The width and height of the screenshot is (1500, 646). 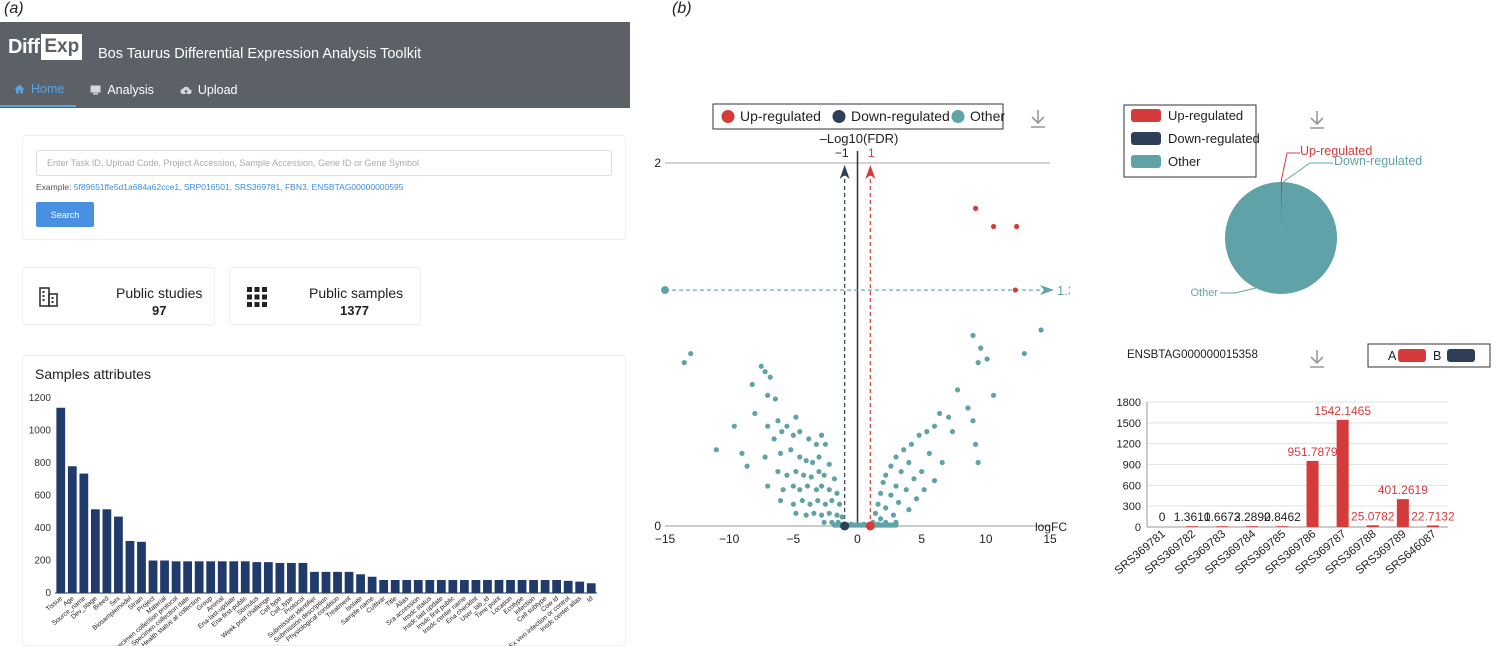 What do you see at coordinates (159, 310) in the screenshot?
I see `public-studies-count: 97` at bounding box center [159, 310].